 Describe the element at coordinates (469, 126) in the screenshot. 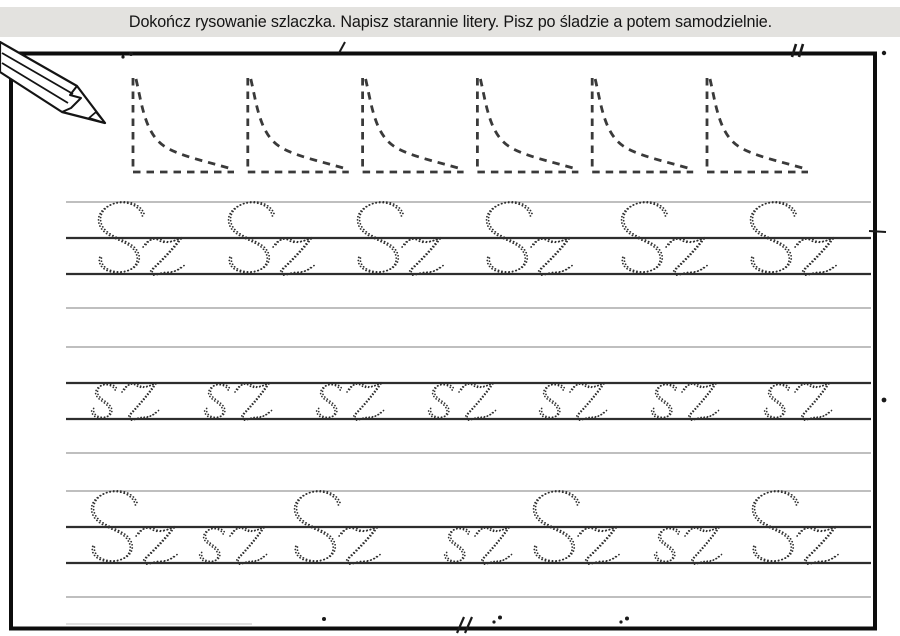

I see `pattern-row` at that location.